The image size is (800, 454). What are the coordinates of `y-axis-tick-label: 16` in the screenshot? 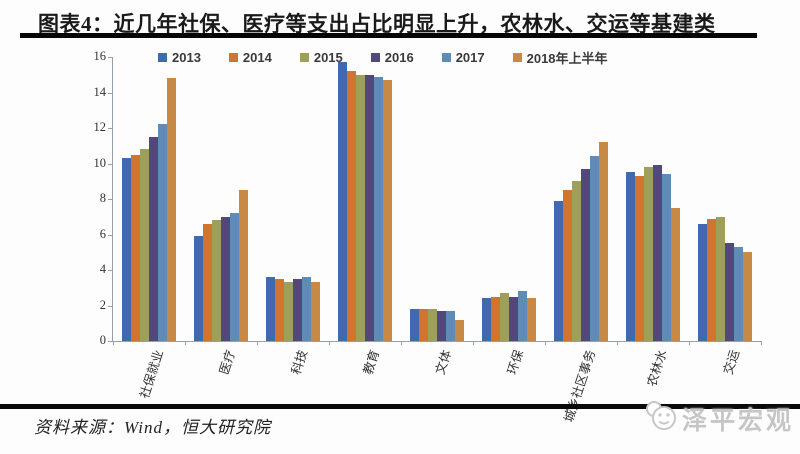 It's located at (100, 56).